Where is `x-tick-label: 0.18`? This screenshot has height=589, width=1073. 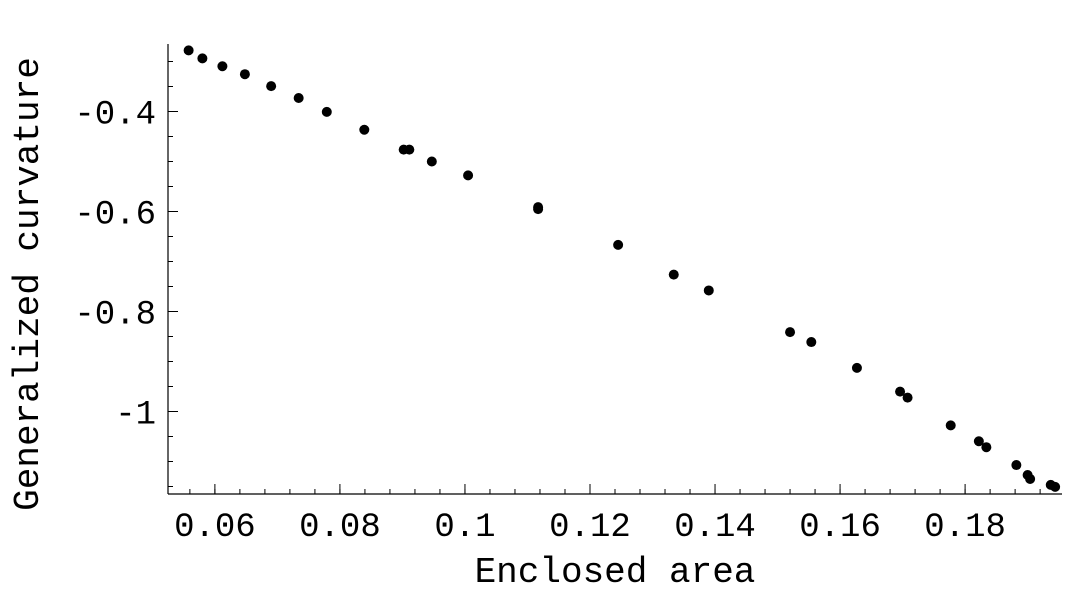
x-tick-label: 0.18 is located at coordinates (965, 528).